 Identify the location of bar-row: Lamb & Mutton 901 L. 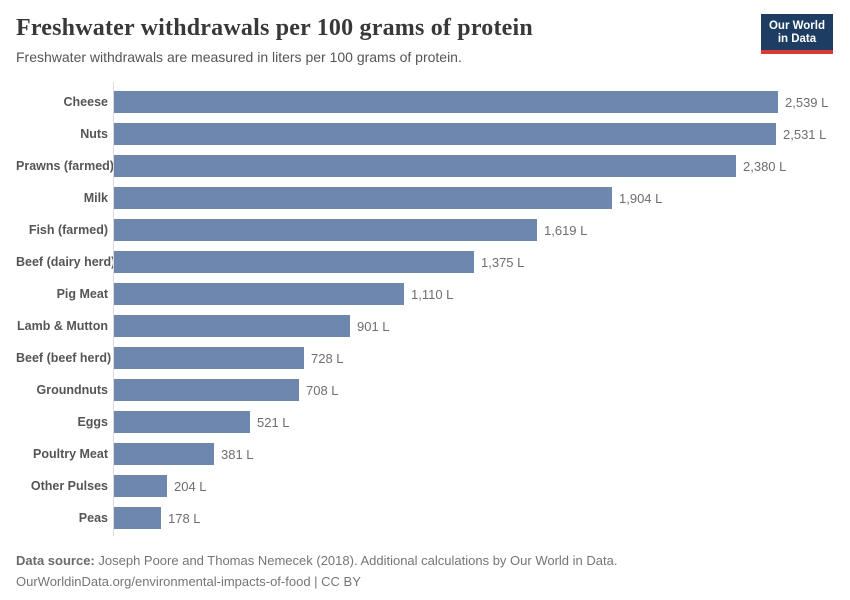
(425, 326).